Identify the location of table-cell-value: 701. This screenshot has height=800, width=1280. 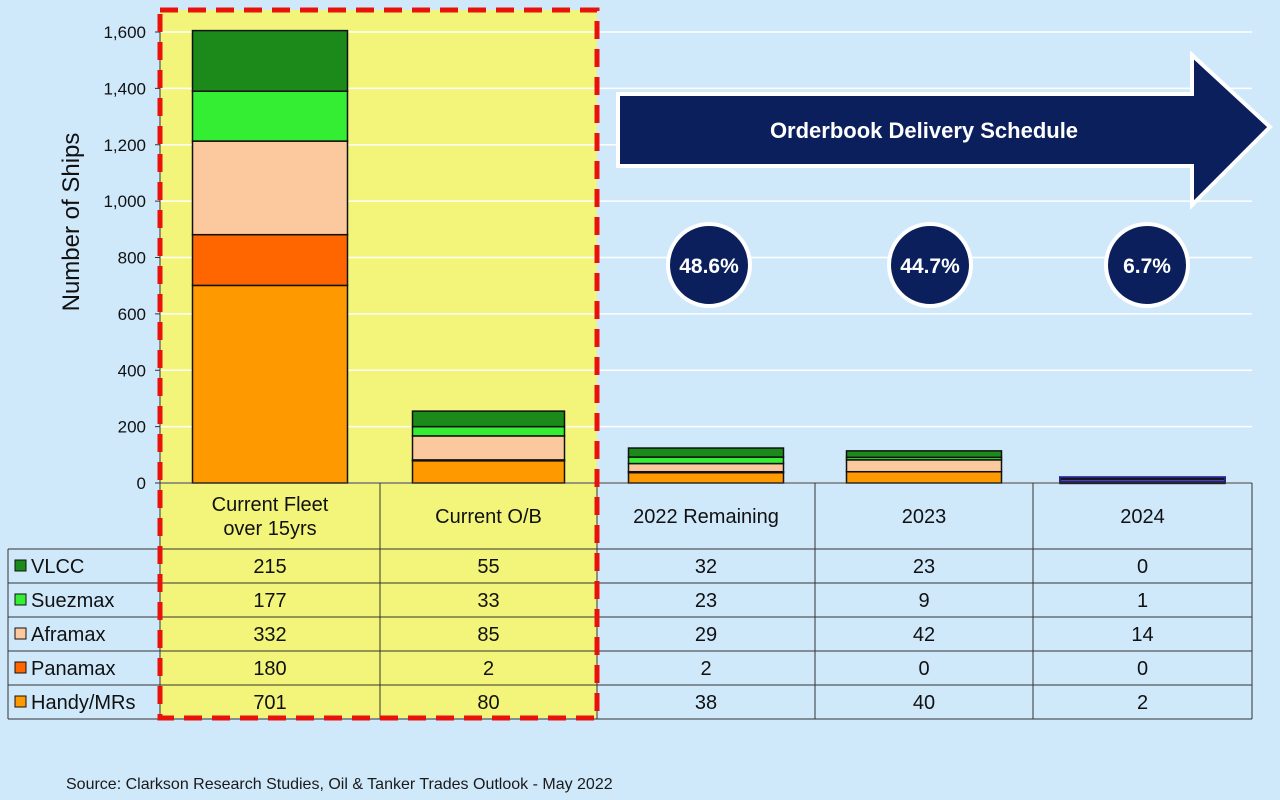
(269, 703).